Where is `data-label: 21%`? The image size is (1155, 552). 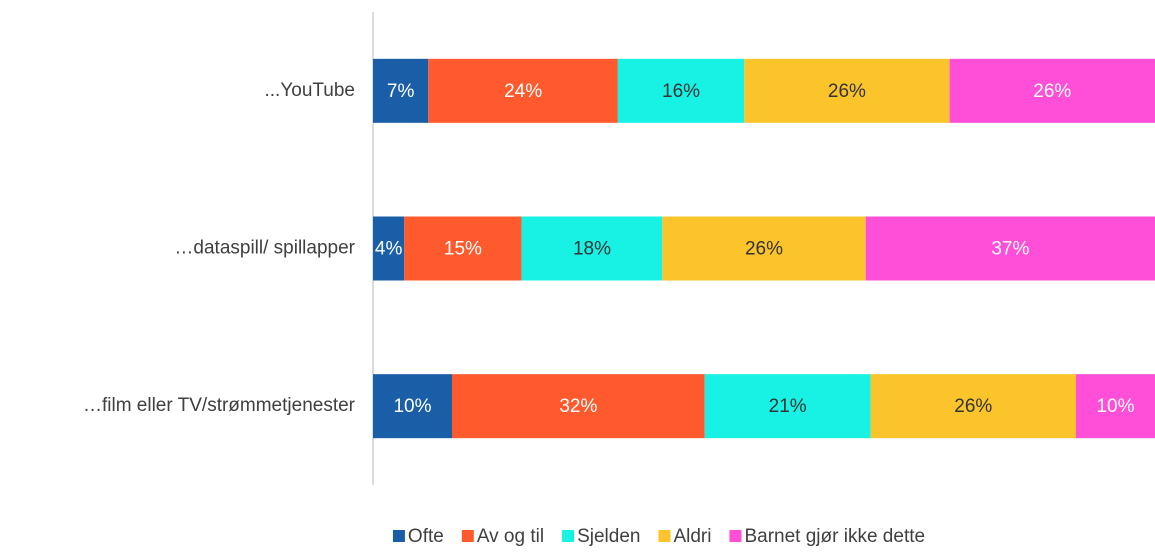
data-label: 21% is located at coordinates (788, 406).